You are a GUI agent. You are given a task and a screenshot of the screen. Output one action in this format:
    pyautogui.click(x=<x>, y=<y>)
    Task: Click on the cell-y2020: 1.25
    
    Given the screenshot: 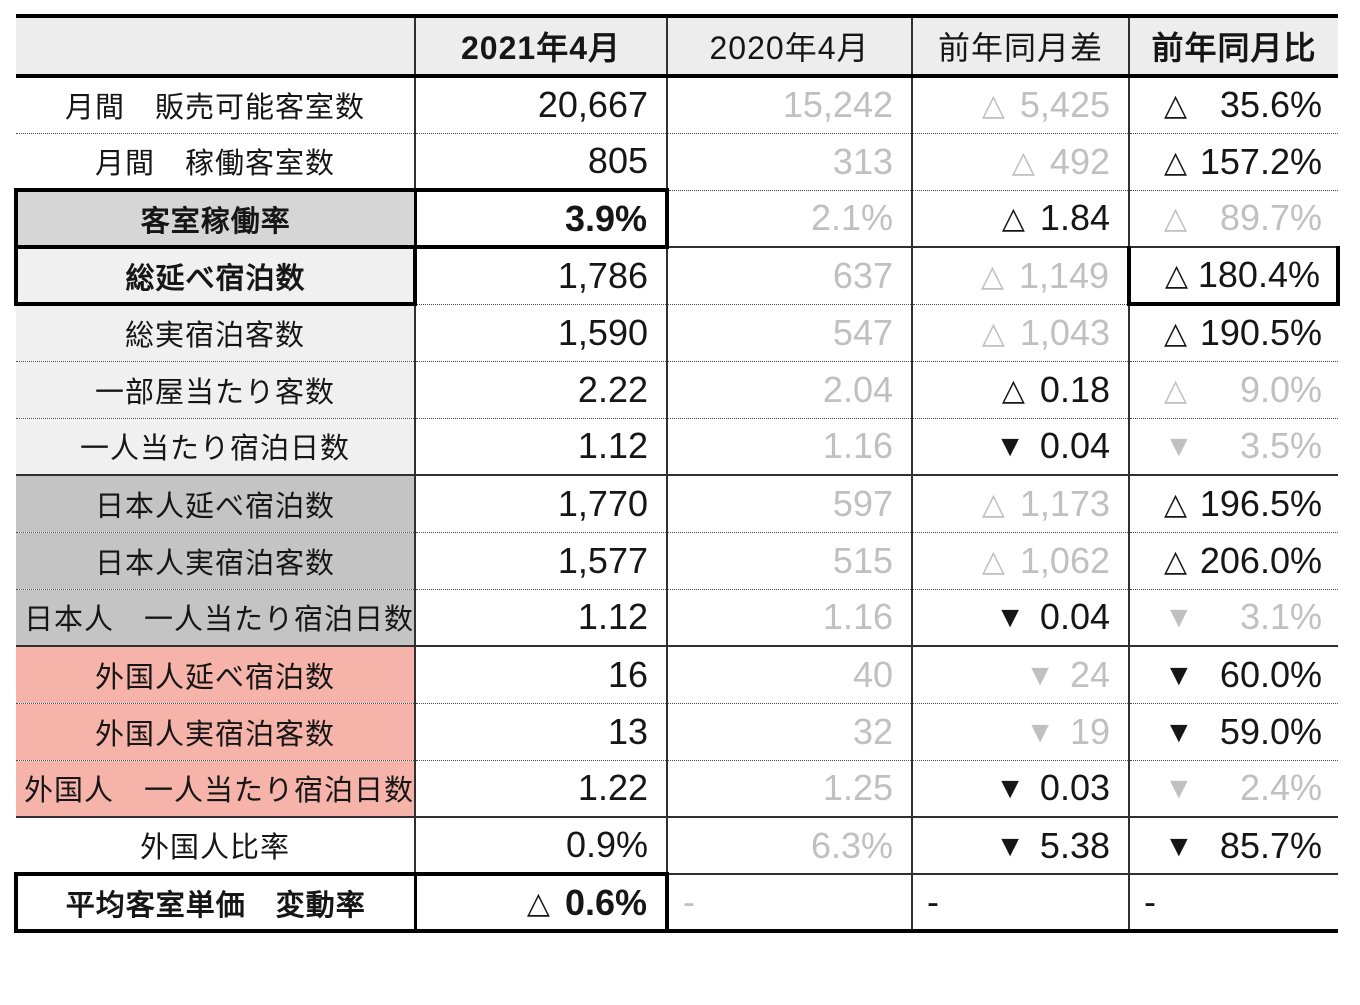 What is the action you would take?
    pyautogui.click(x=789, y=788)
    